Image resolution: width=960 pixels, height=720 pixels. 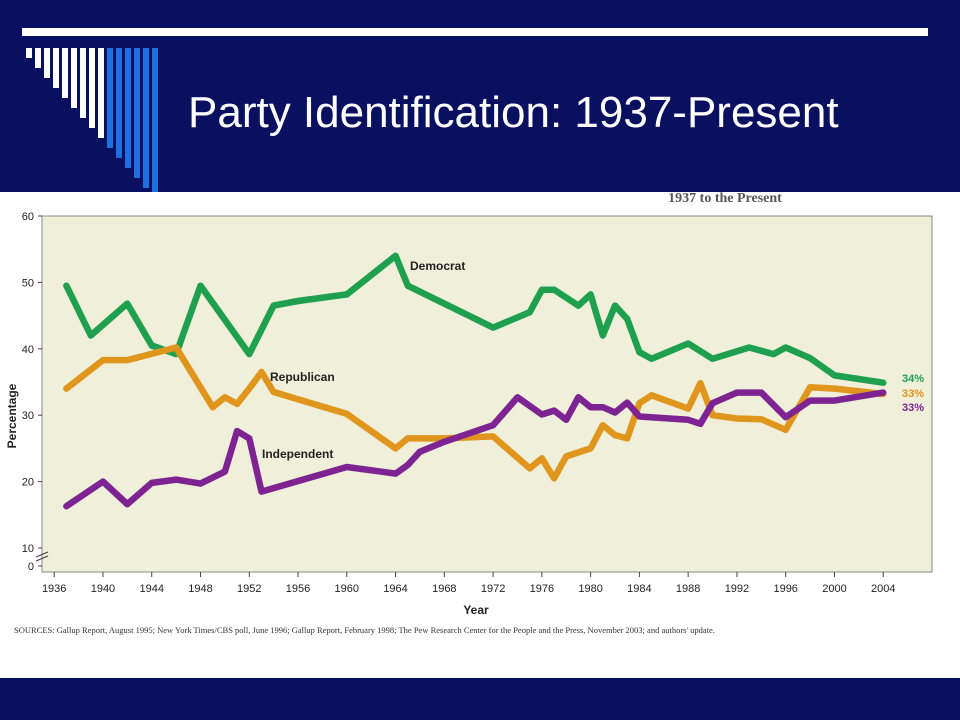 I want to click on chart-title: 1937 to the Present, so click(x=725, y=199).